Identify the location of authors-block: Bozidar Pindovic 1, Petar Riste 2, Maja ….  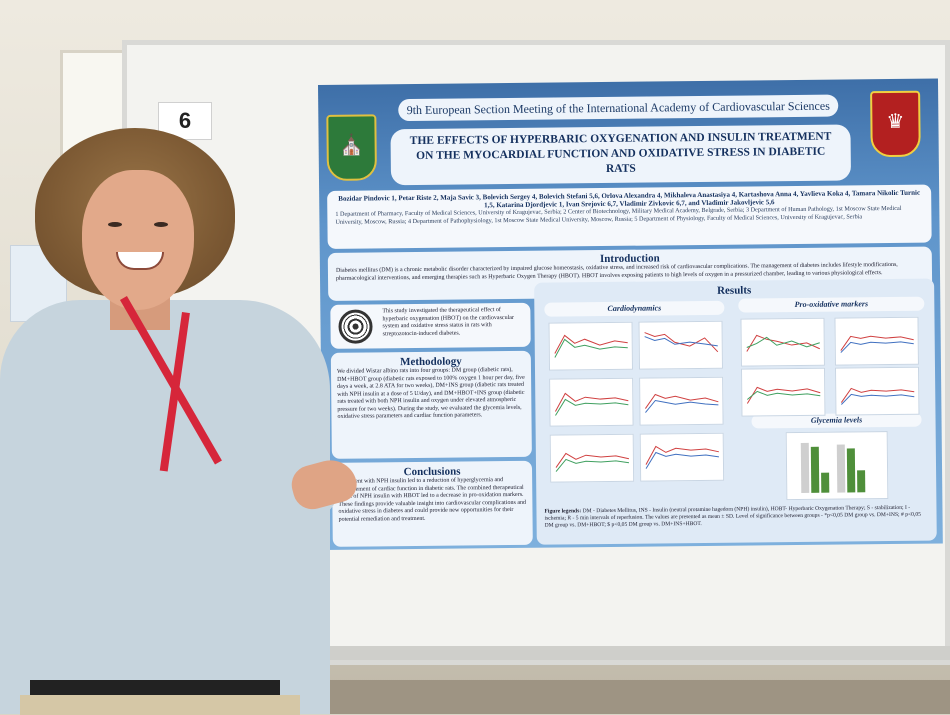
(629, 216).